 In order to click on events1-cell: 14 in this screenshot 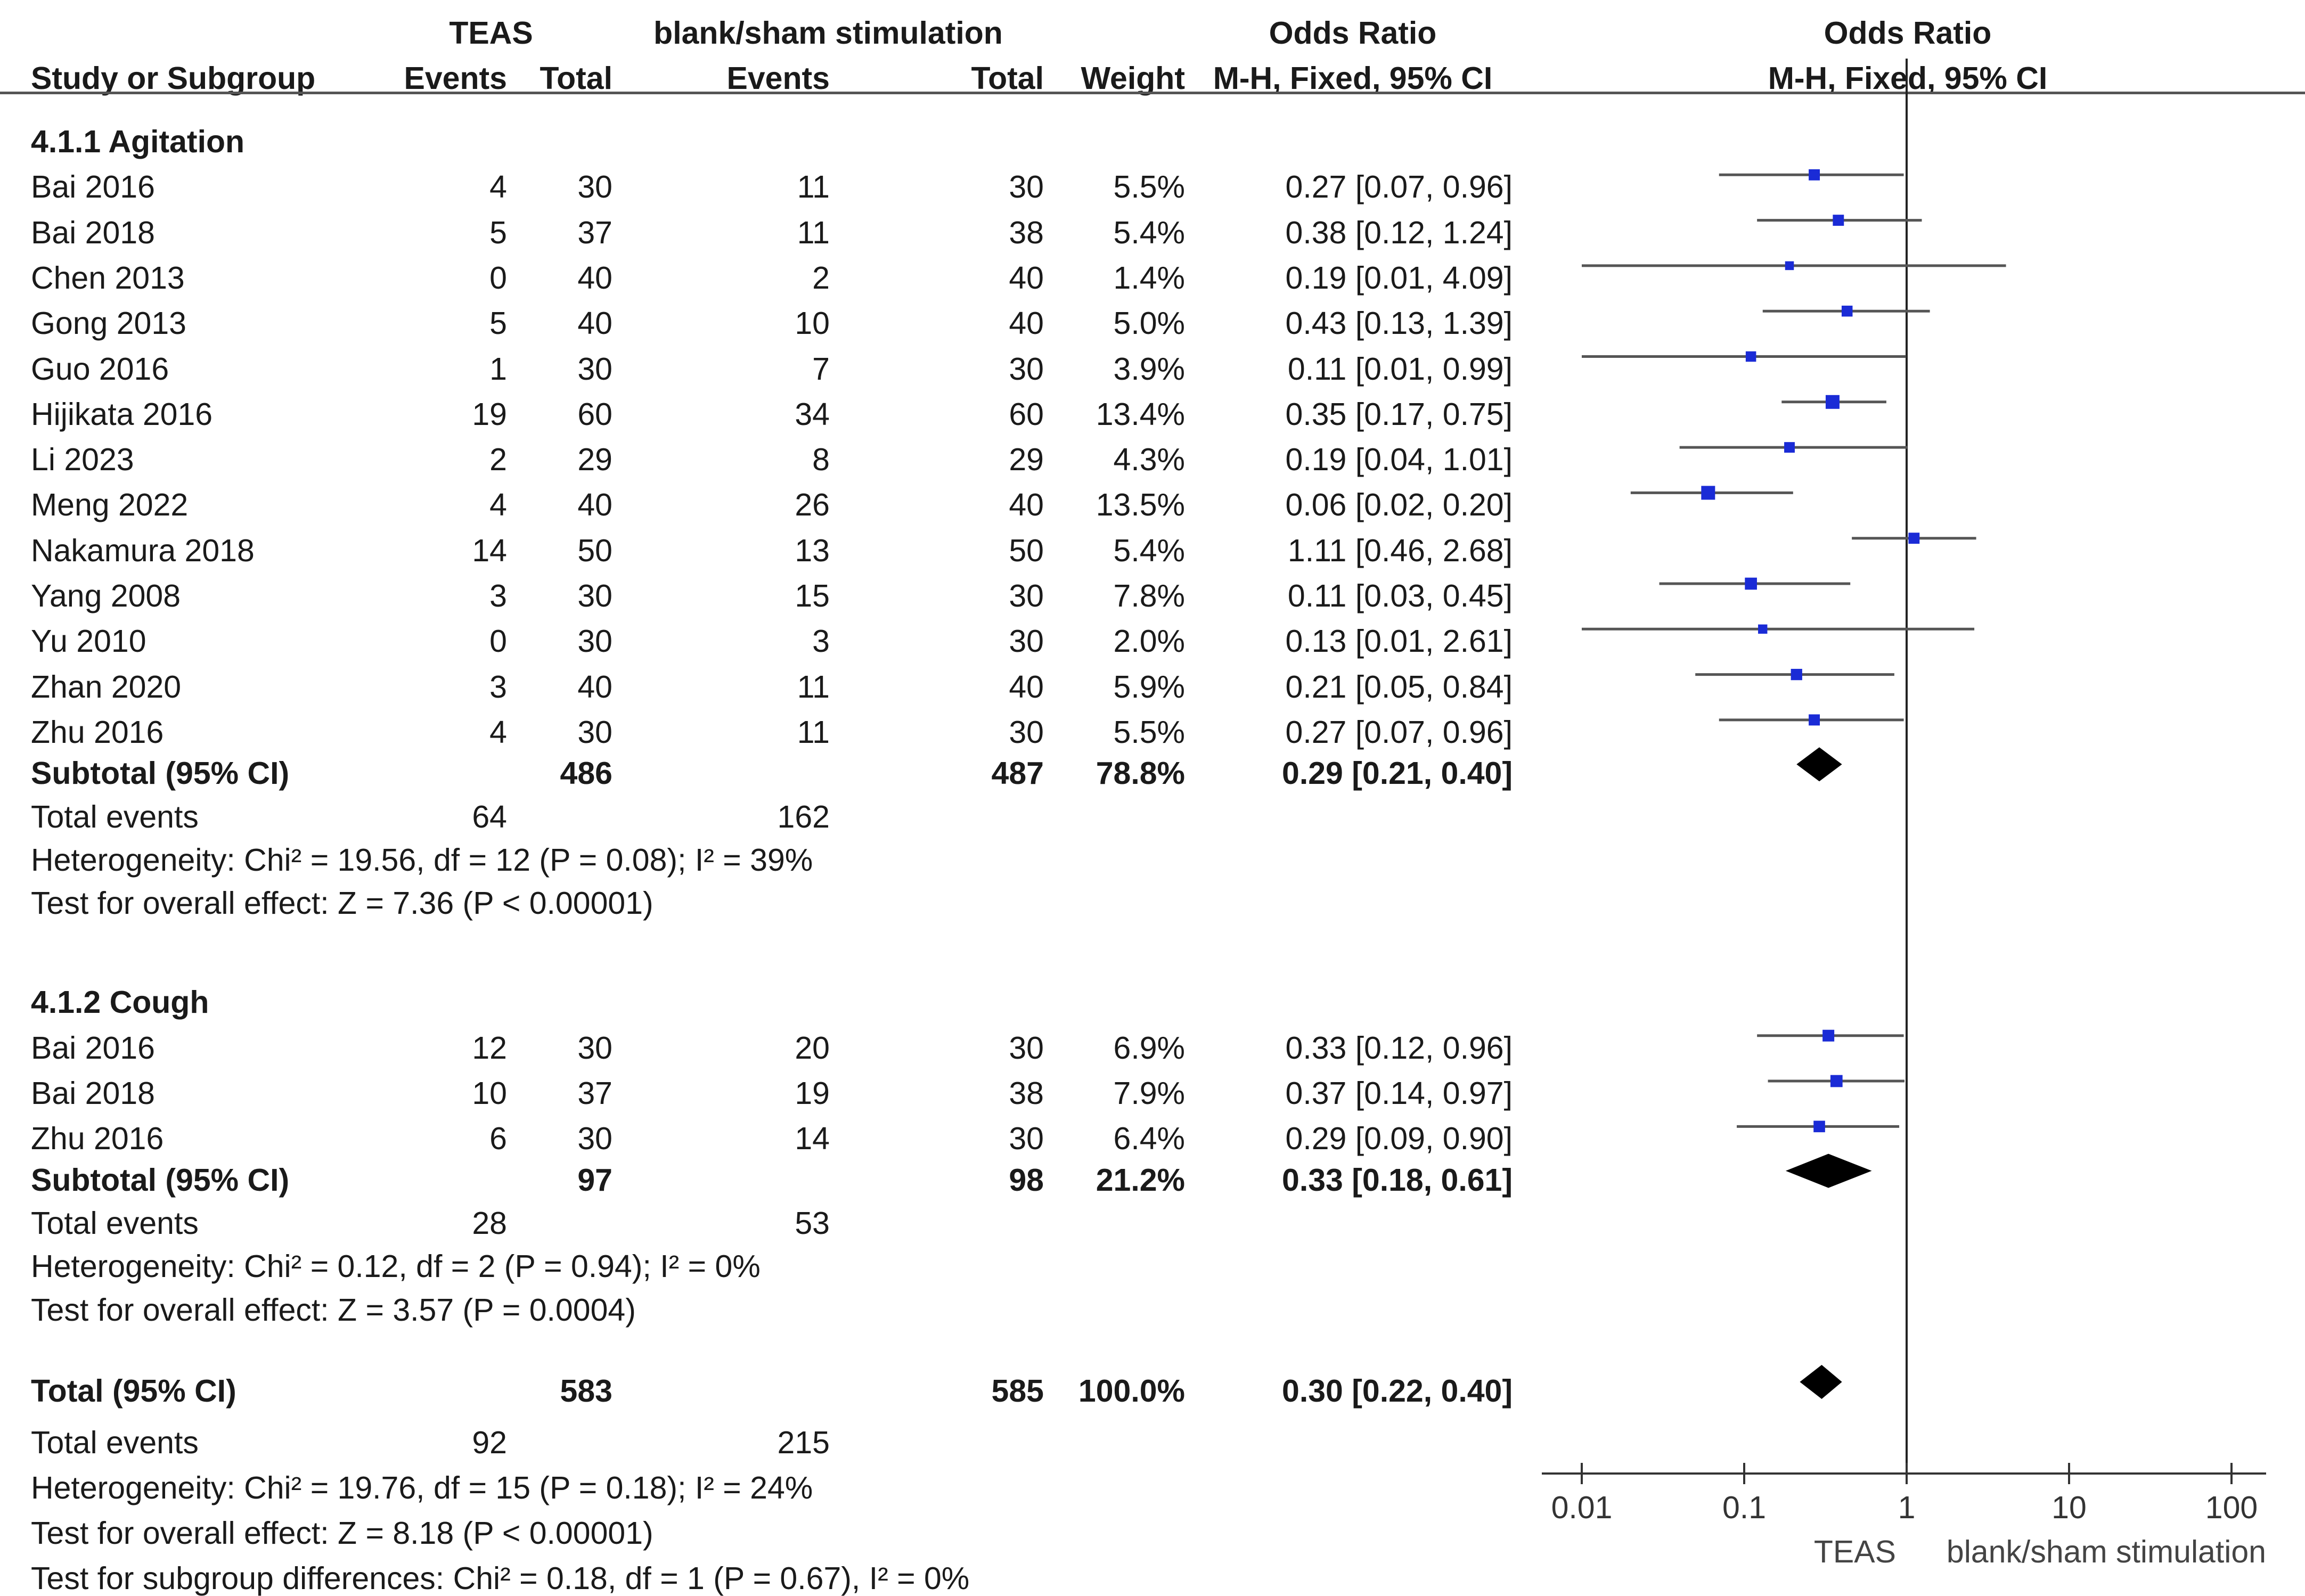, I will do `click(490, 550)`.